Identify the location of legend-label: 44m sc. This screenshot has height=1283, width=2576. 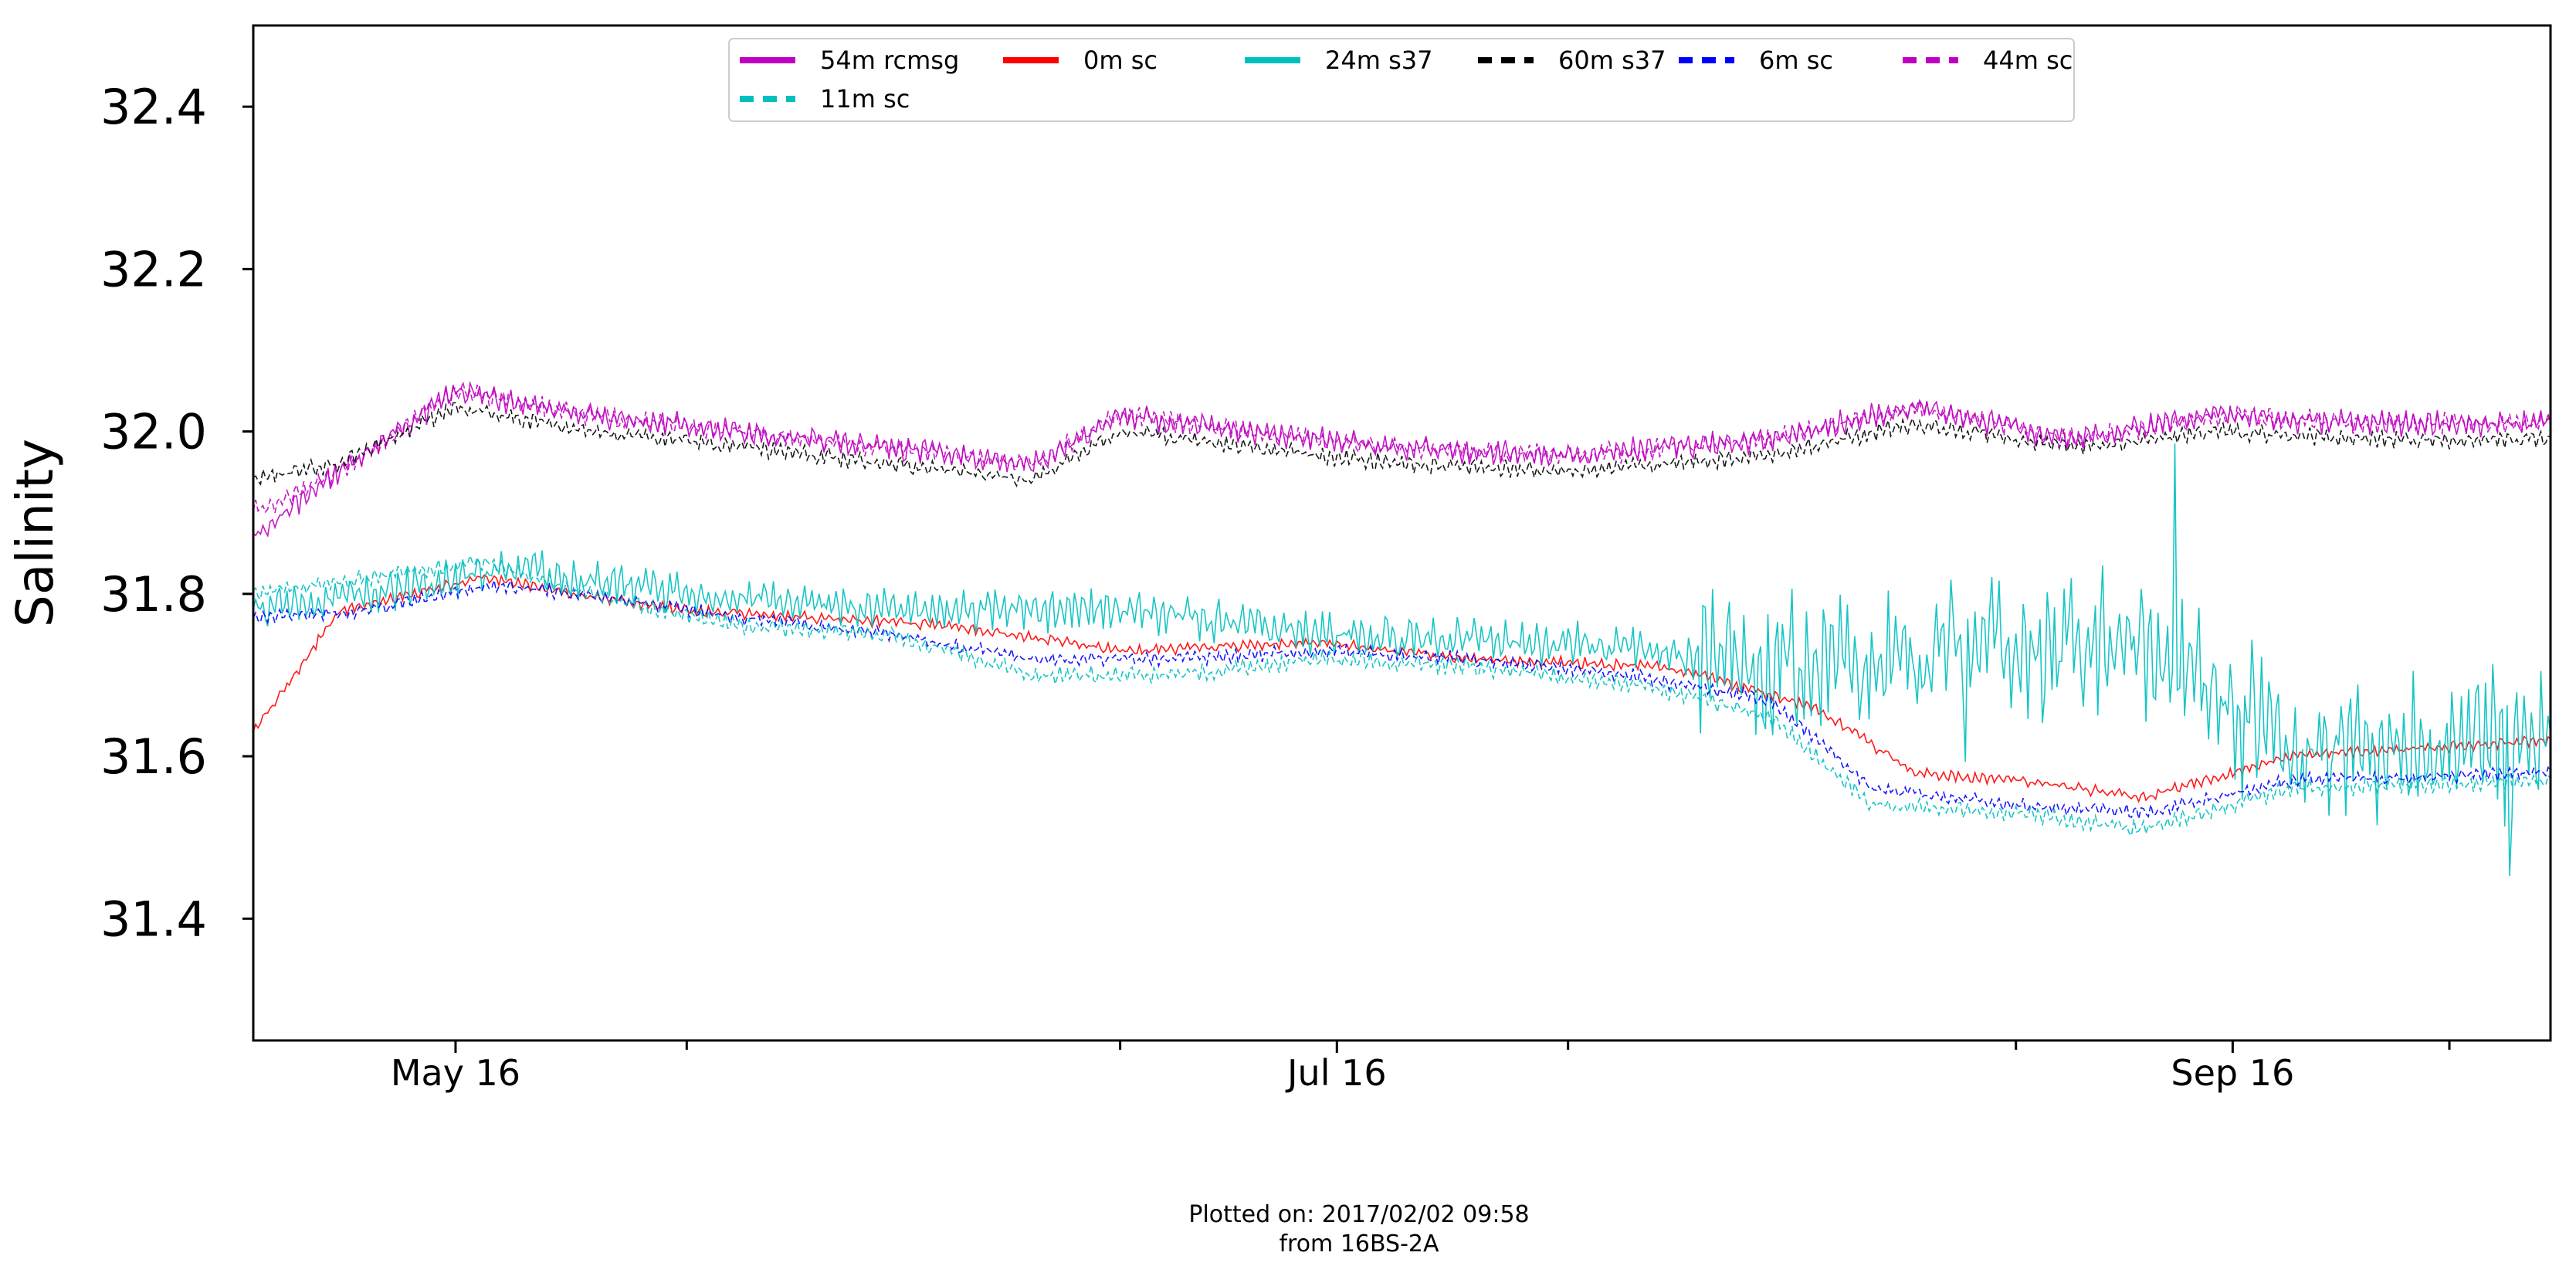
(2028, 60).